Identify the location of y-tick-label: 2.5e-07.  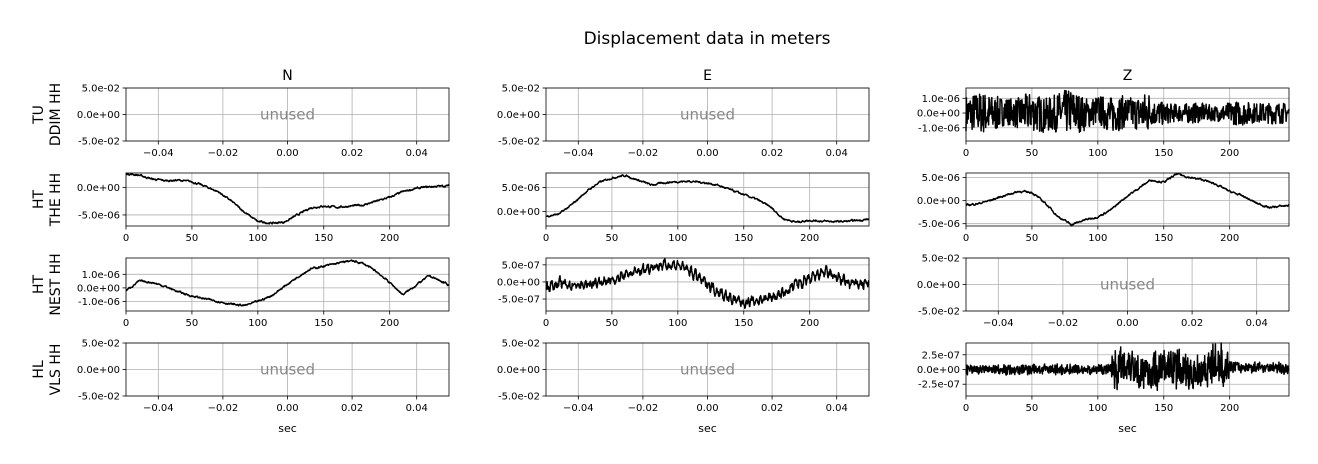
(941, 355).